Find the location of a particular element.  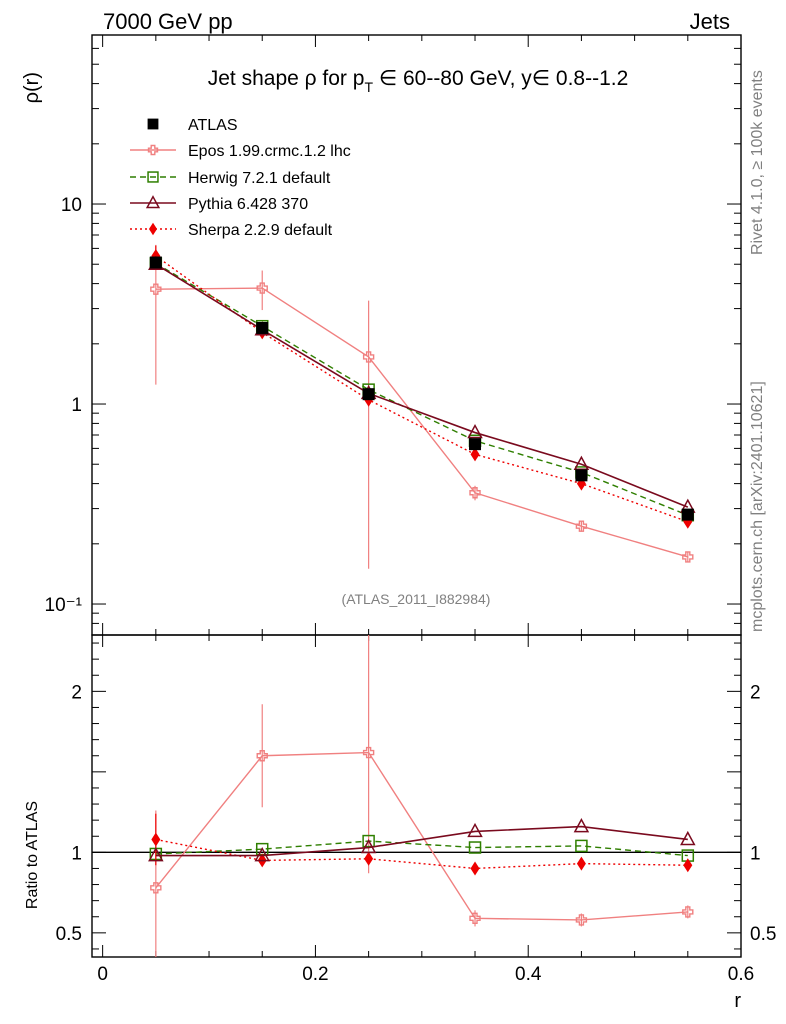

legend-entry-pythia: Pythia 6.428 370 is located at coordinates (248, 204).